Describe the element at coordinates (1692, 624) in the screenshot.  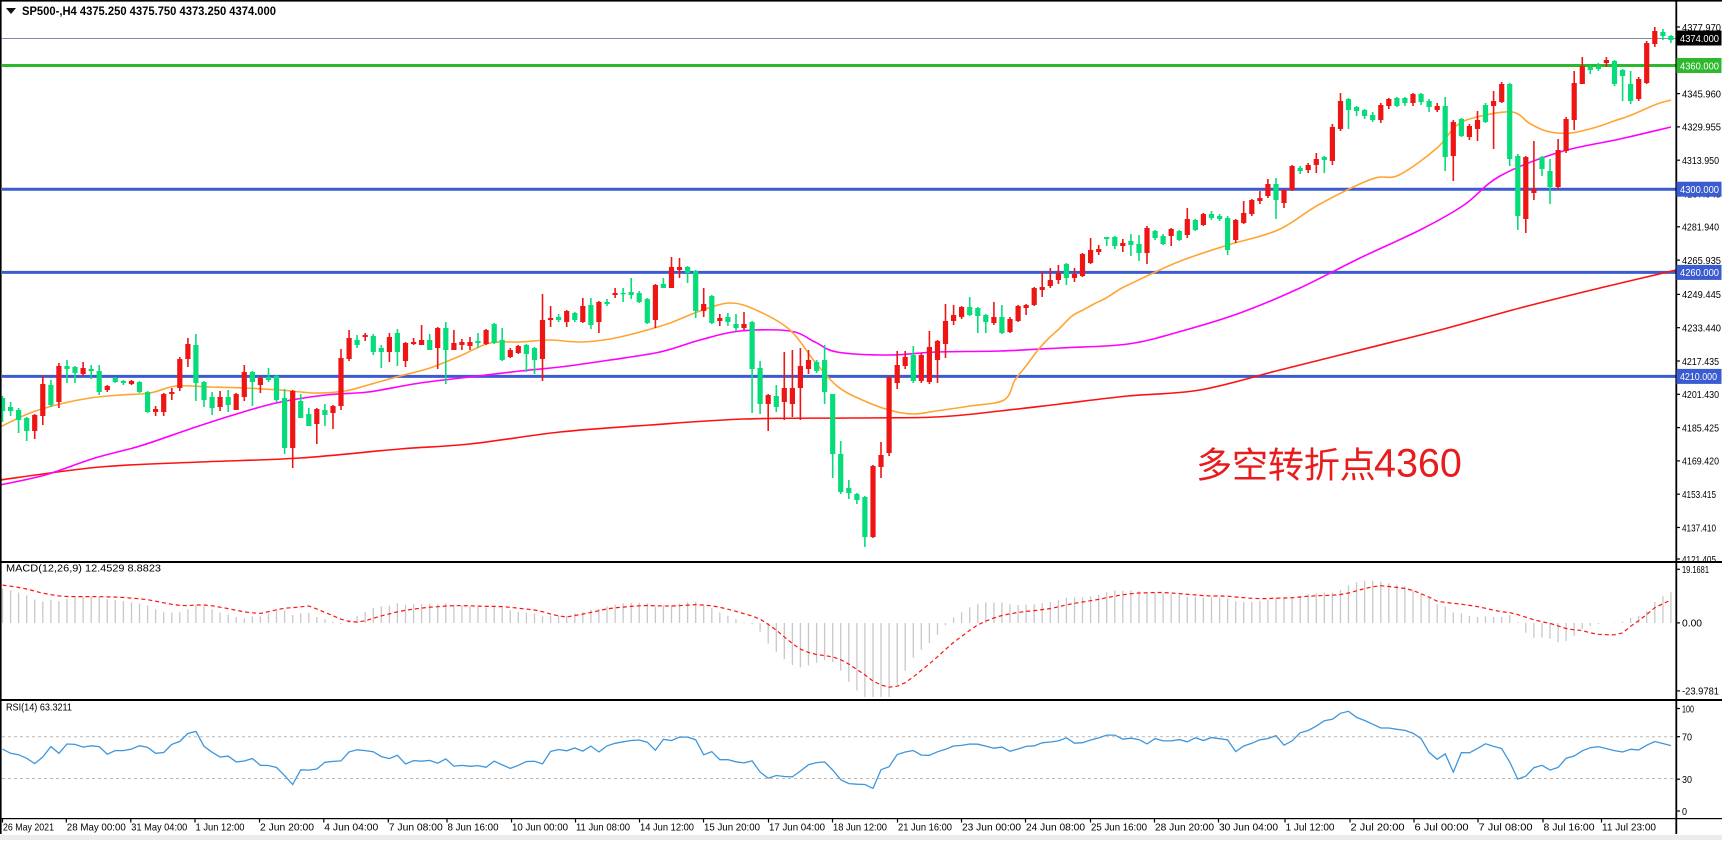
I see `svg-text: 0.00` at that location.